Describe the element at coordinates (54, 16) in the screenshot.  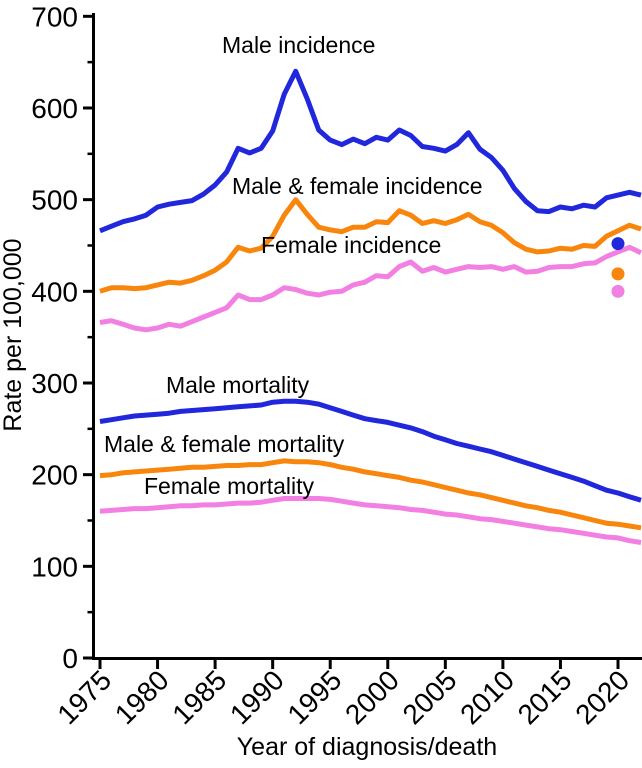
I see `y-tick-label-700: 700` at that location.